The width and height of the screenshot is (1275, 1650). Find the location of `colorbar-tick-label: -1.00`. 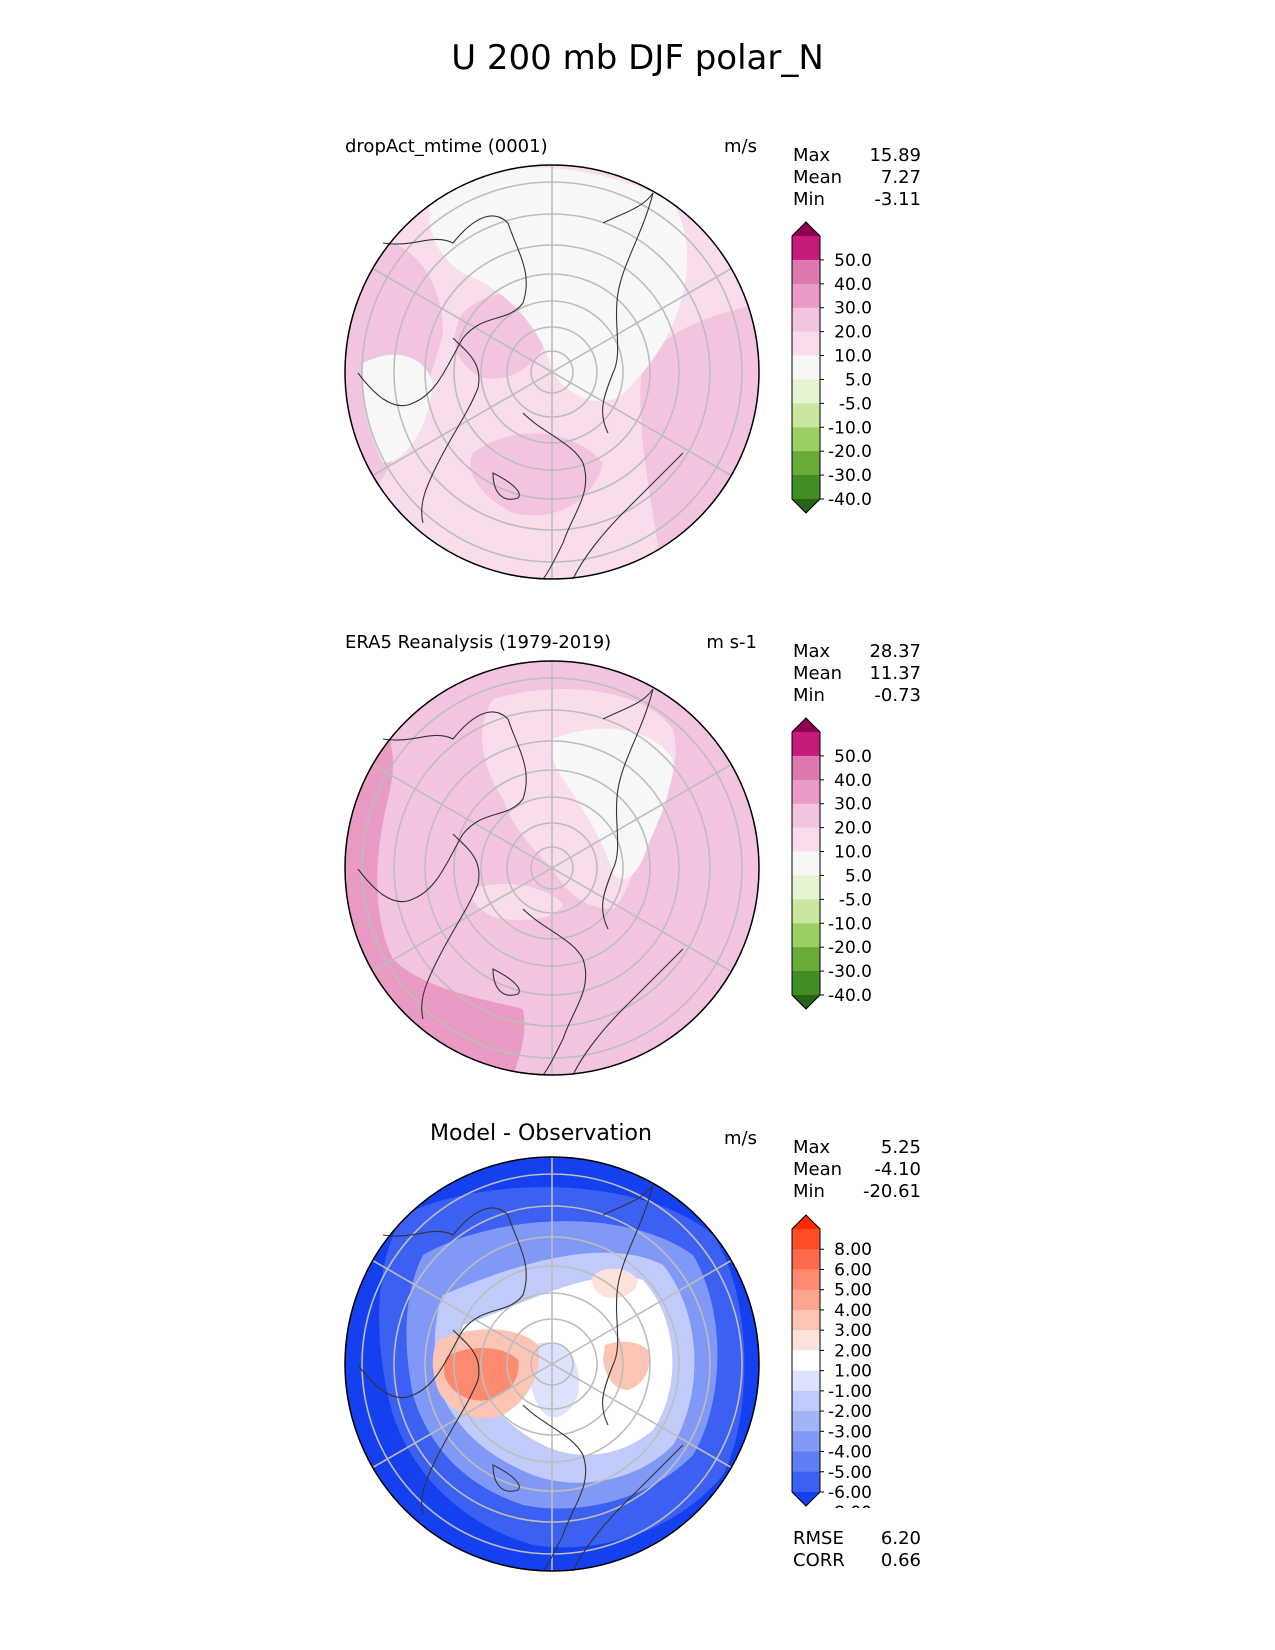

colorbar-tick-label: -1.00 is located at coordinates (850, 1392).